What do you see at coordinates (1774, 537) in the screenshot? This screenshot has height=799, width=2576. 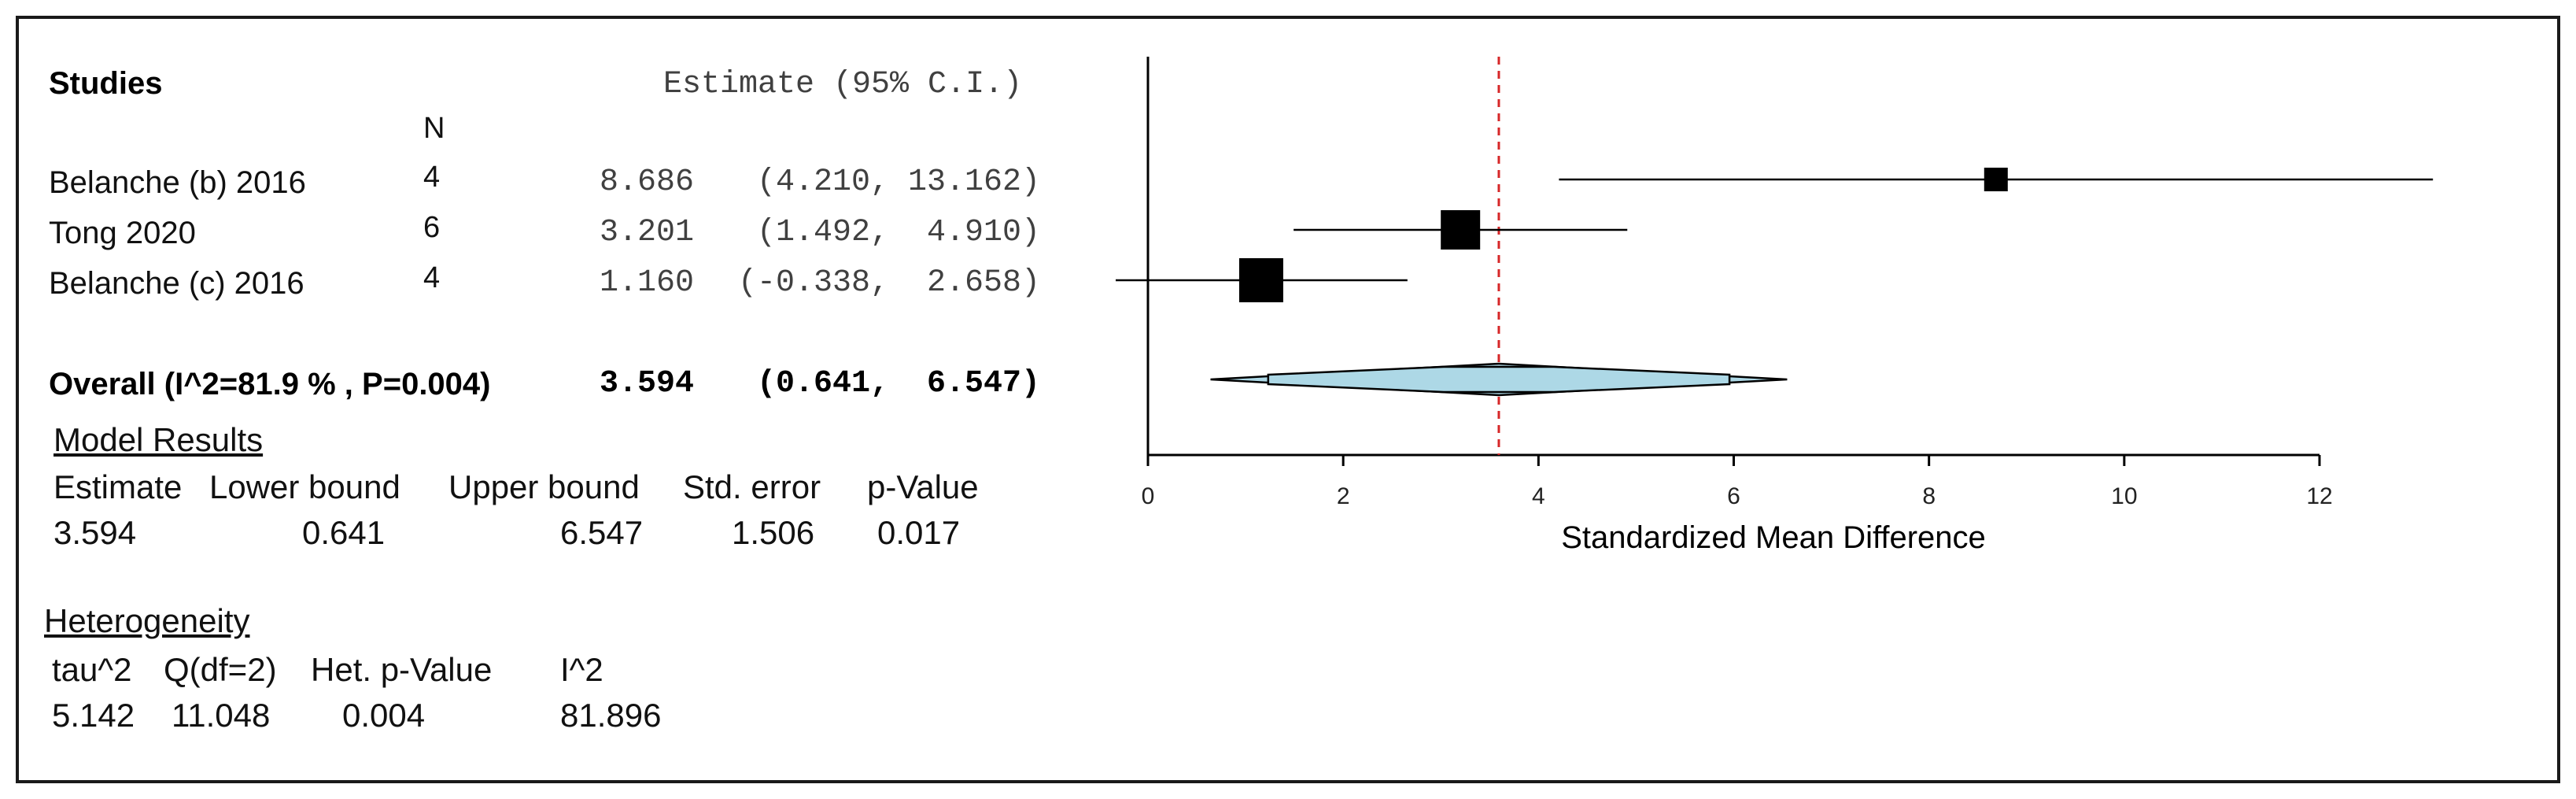 I see `x-axis-label: Standardized Mean Difference` at bounding box center [1774, 537].